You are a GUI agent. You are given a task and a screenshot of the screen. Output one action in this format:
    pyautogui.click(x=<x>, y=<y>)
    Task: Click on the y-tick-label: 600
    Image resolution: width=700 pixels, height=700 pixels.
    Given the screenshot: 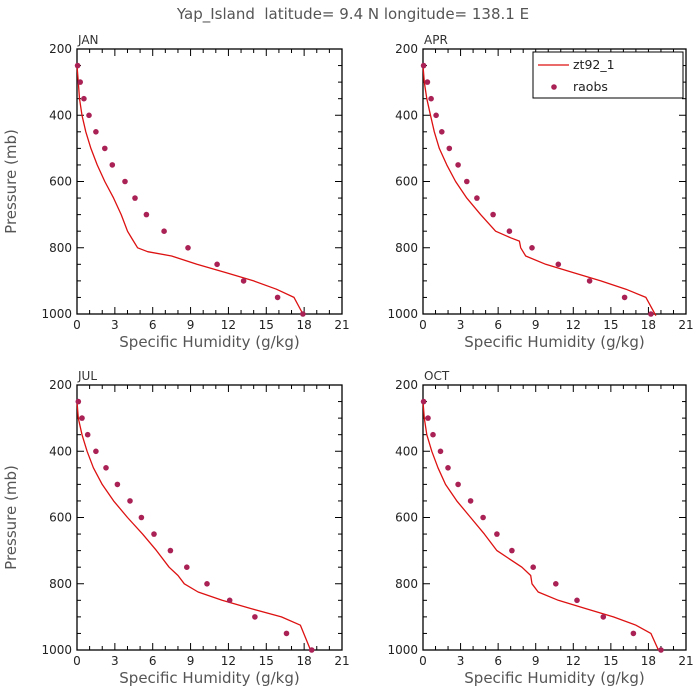 What is the action you would take?
    pyautogui.click(x=60, y=182)
    